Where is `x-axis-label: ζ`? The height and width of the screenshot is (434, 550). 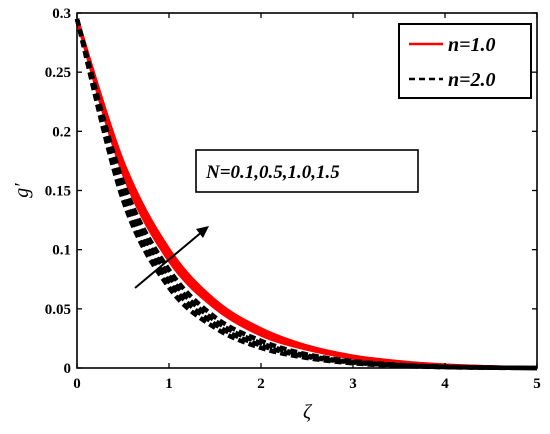 x-axis-label: ζ is located at coordinates (308, 412).